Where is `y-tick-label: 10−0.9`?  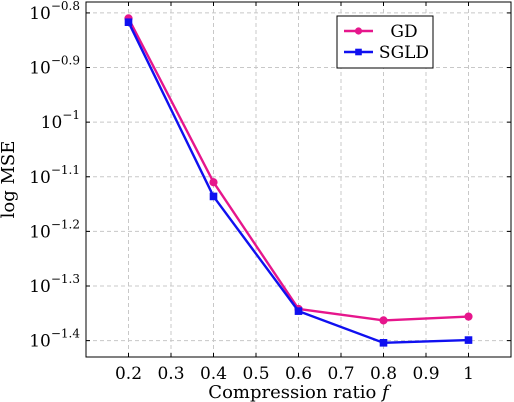
y-tick-label: 10−0.9 is located at coordinates (54, 66).